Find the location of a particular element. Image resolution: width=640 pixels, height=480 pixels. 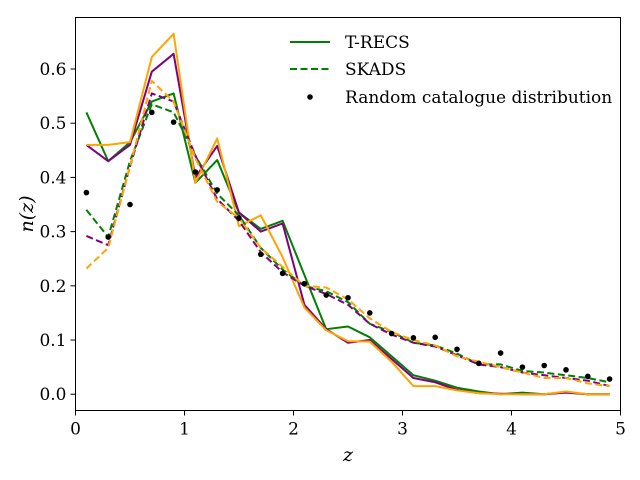

y-tick-label: 0.5 is located at coordinates (52, 124).